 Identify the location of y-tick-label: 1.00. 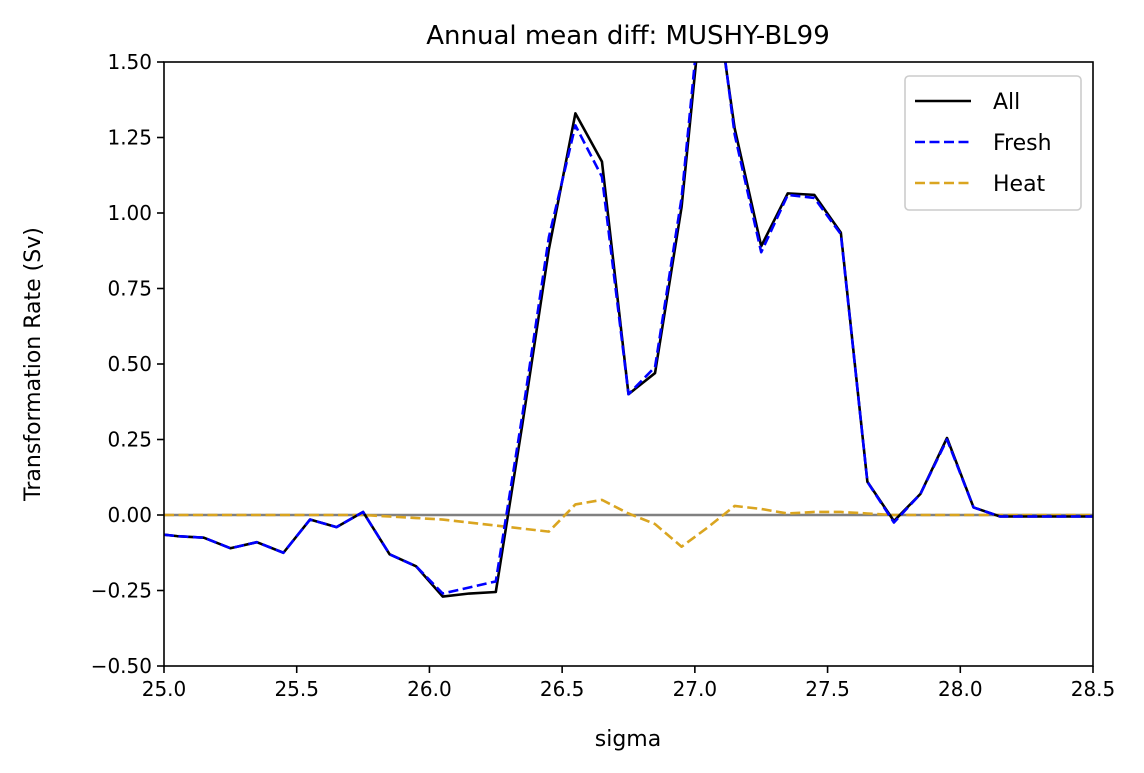
(129, 213).